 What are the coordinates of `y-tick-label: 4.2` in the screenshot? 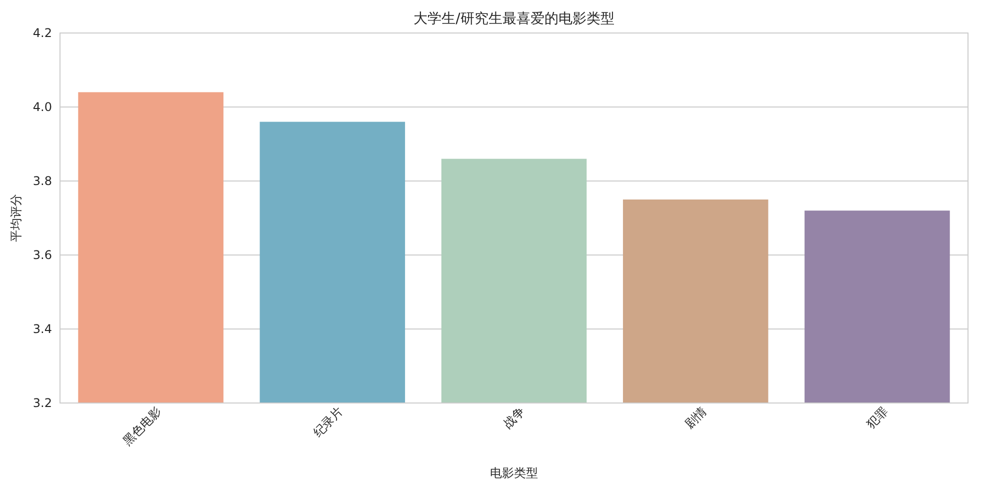 It's located at (42, 33).